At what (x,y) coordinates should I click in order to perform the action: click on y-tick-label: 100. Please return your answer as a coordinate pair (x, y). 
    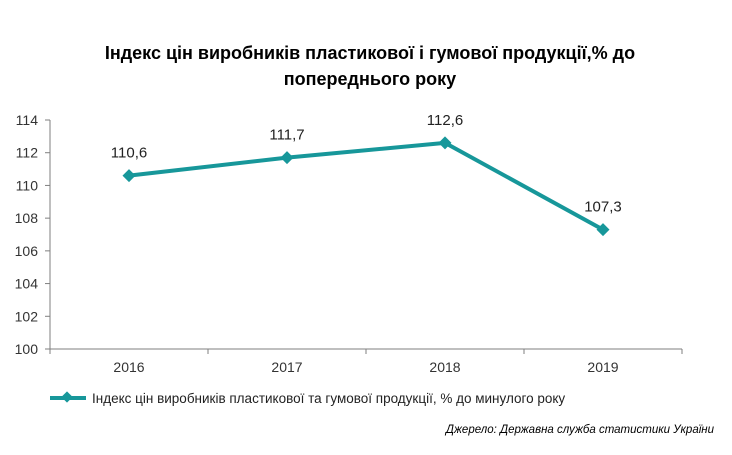
    Looking at the image, I should click on (27, 349).